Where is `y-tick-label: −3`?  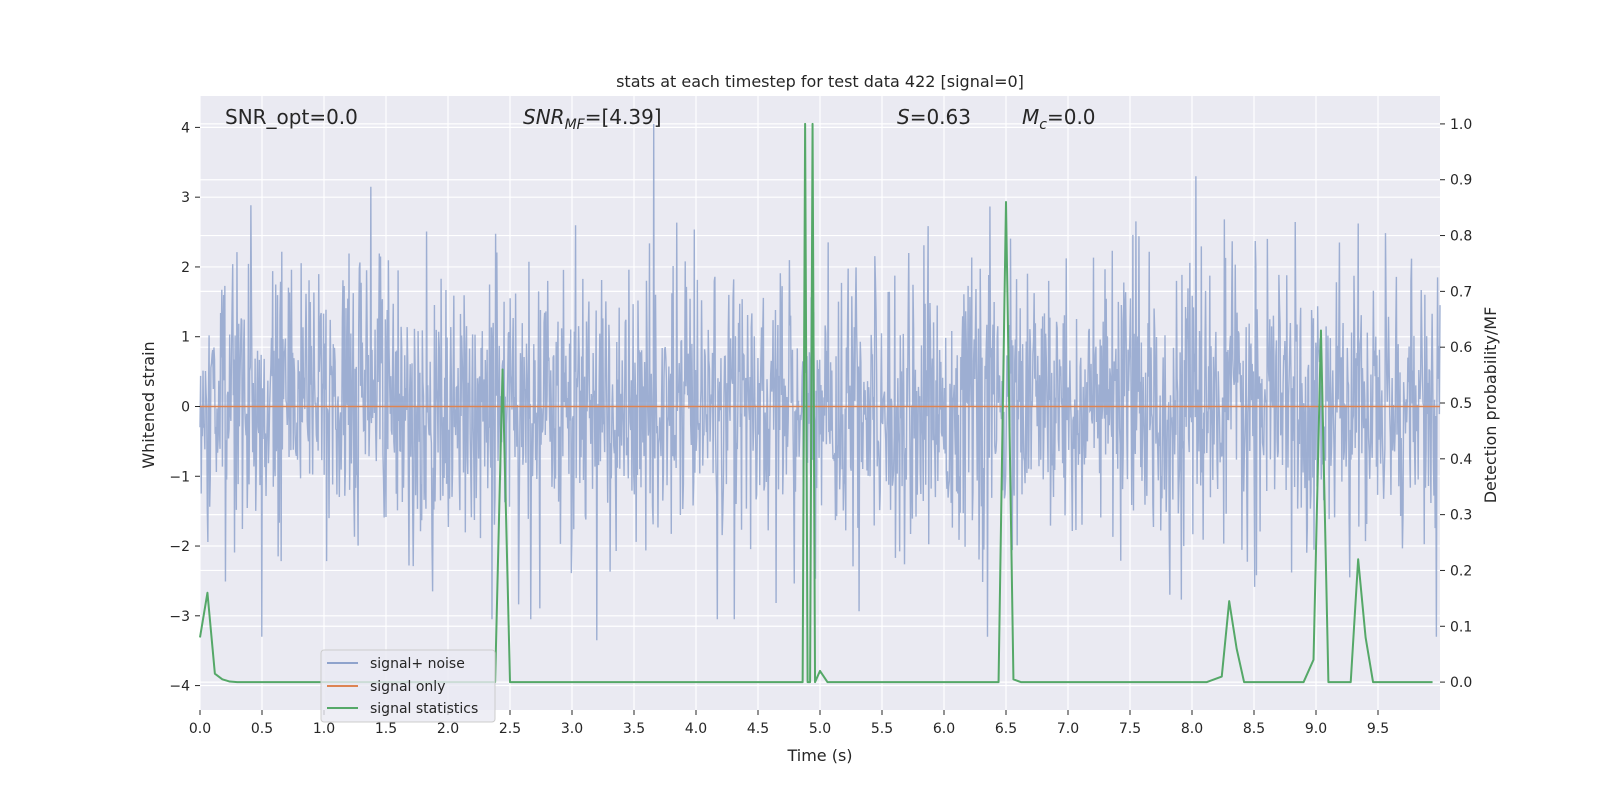 y-tick-label: −3 is located at coordinates (179, 617).